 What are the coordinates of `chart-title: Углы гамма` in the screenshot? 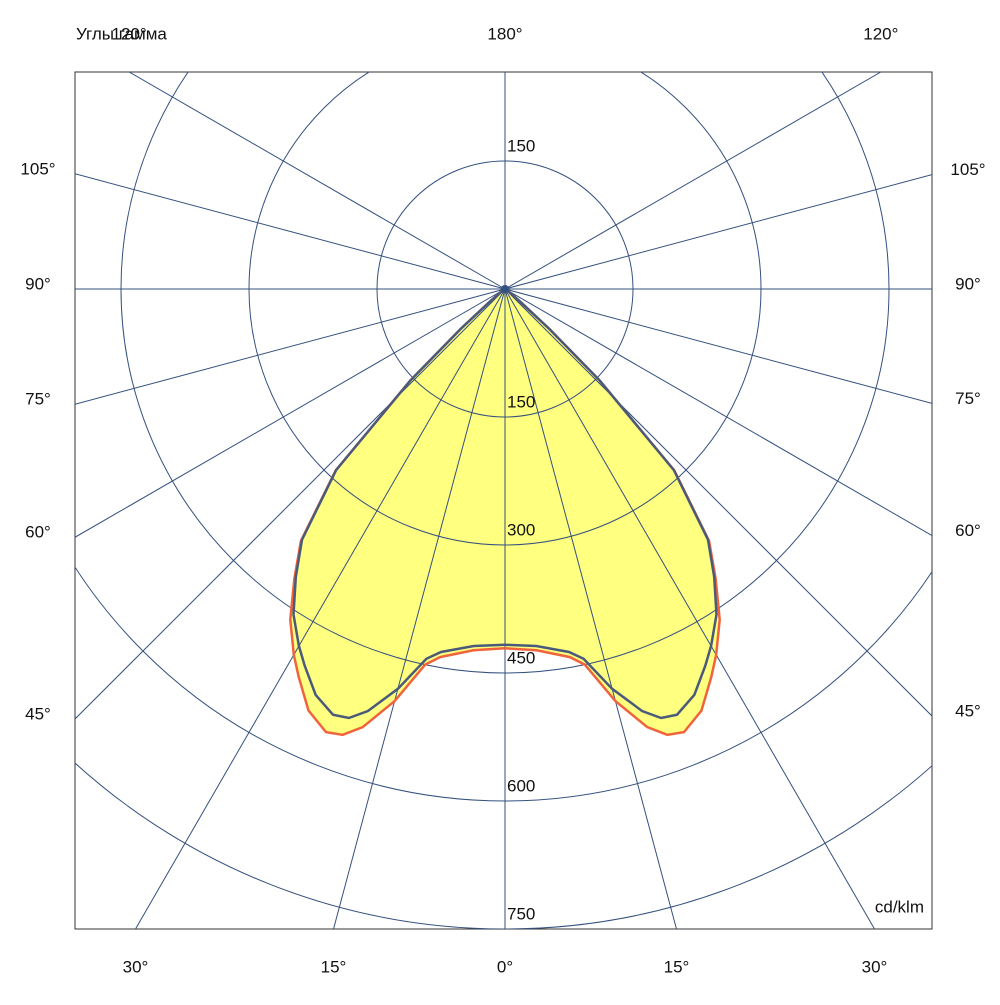 It's located at (121, 33).